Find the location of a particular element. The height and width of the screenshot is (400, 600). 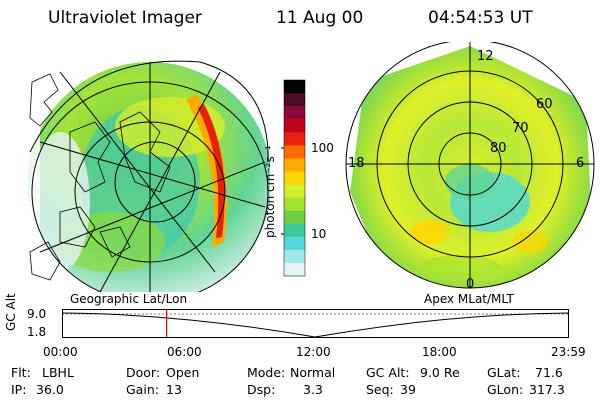

gain-label: Gain: is located at coordinates (142, 389).